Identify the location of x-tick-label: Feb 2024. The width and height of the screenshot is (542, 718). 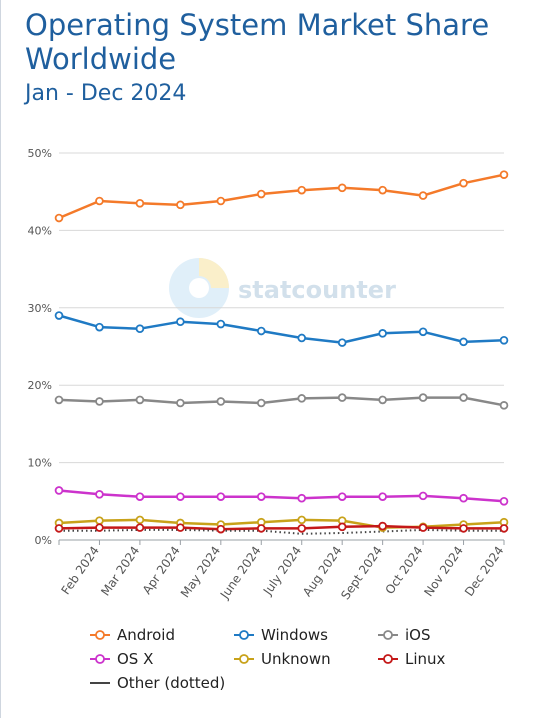
(80, 571).